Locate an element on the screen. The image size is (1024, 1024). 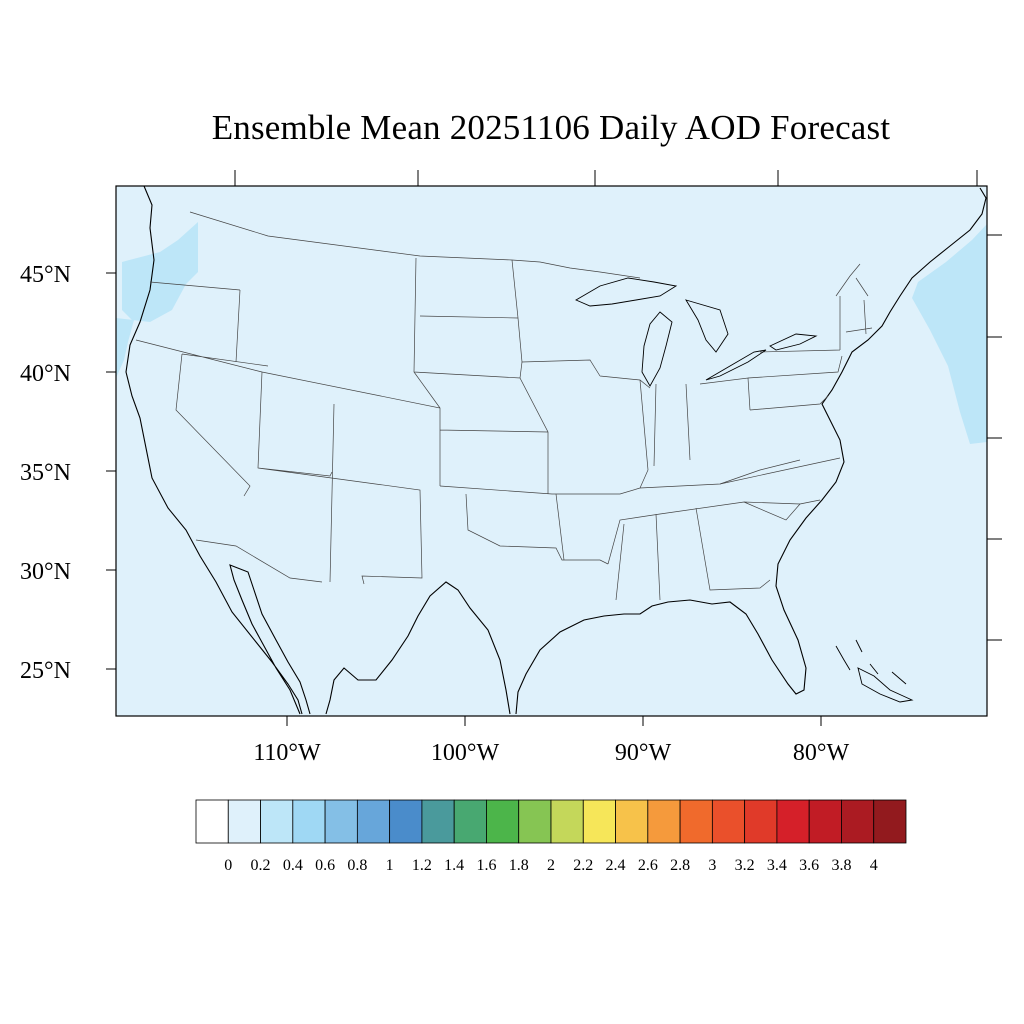
lat-label-25: 25°N is located at coordinates (45, 671).